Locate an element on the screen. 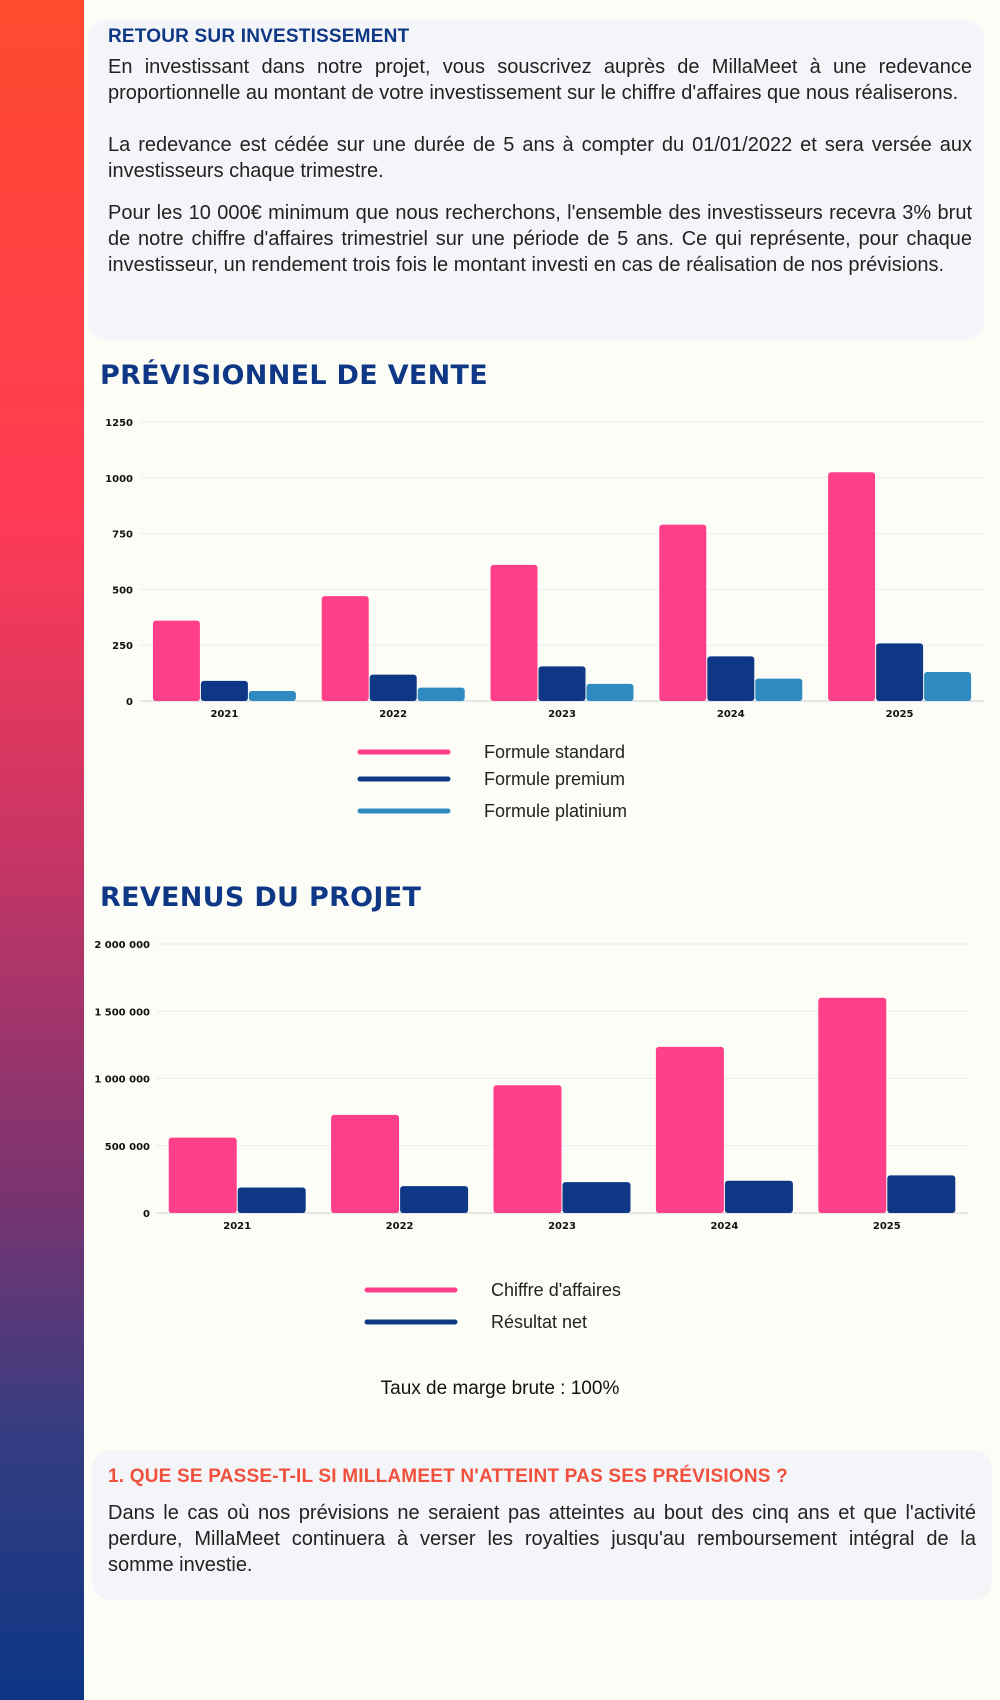 Image resolution: width=1000 pixels, height=1700 pixels. bar-chiffre-d-affaires-2024 is located at coordinates (689, 1129).